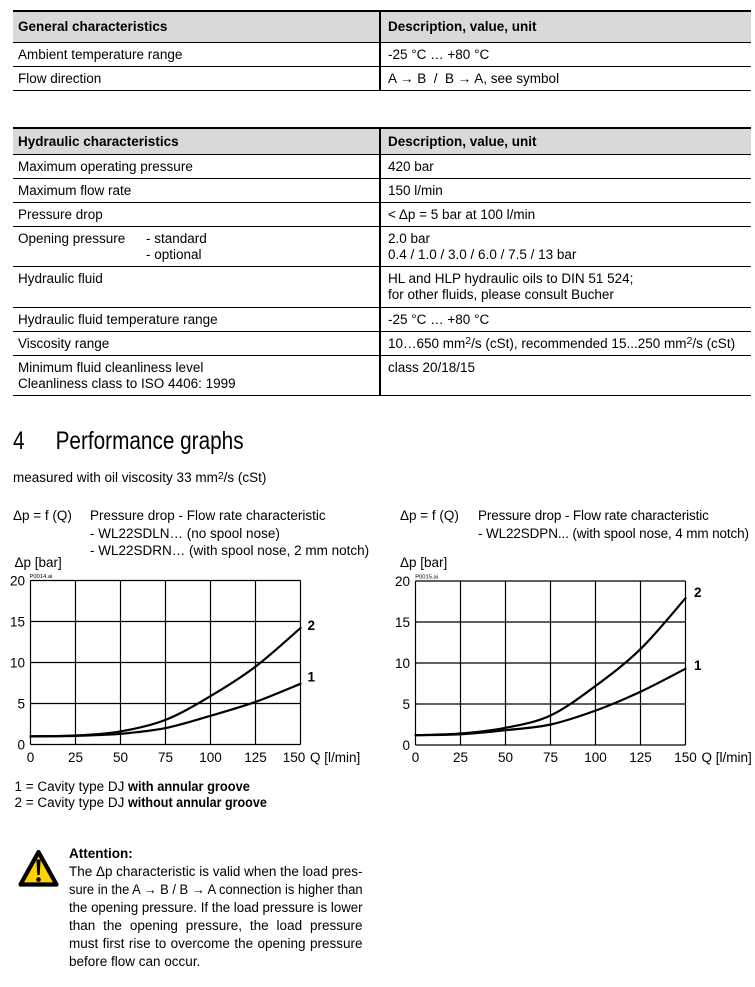 The image size is (755, 987). Describe the element at coordinates (41, 577) in the screenshot. I see `svg-text: P0014.ai` at that location.